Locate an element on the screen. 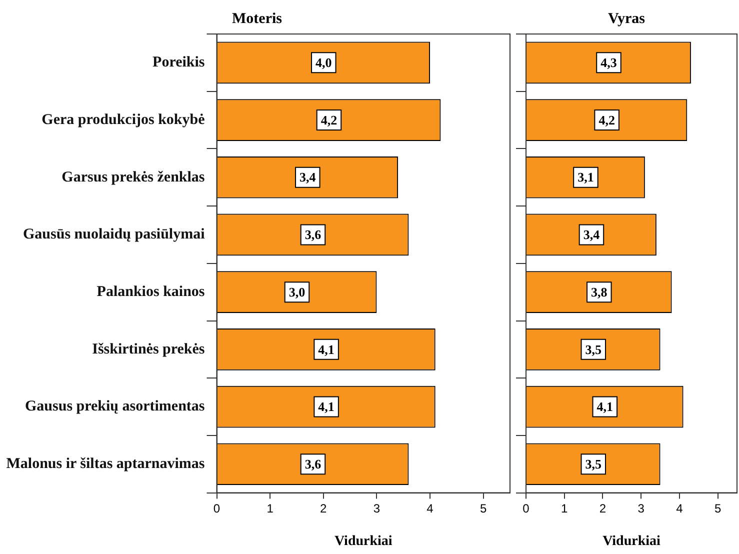  y-tick-label: Gera produkcijos kokybė is located at coordinates (124, 120).